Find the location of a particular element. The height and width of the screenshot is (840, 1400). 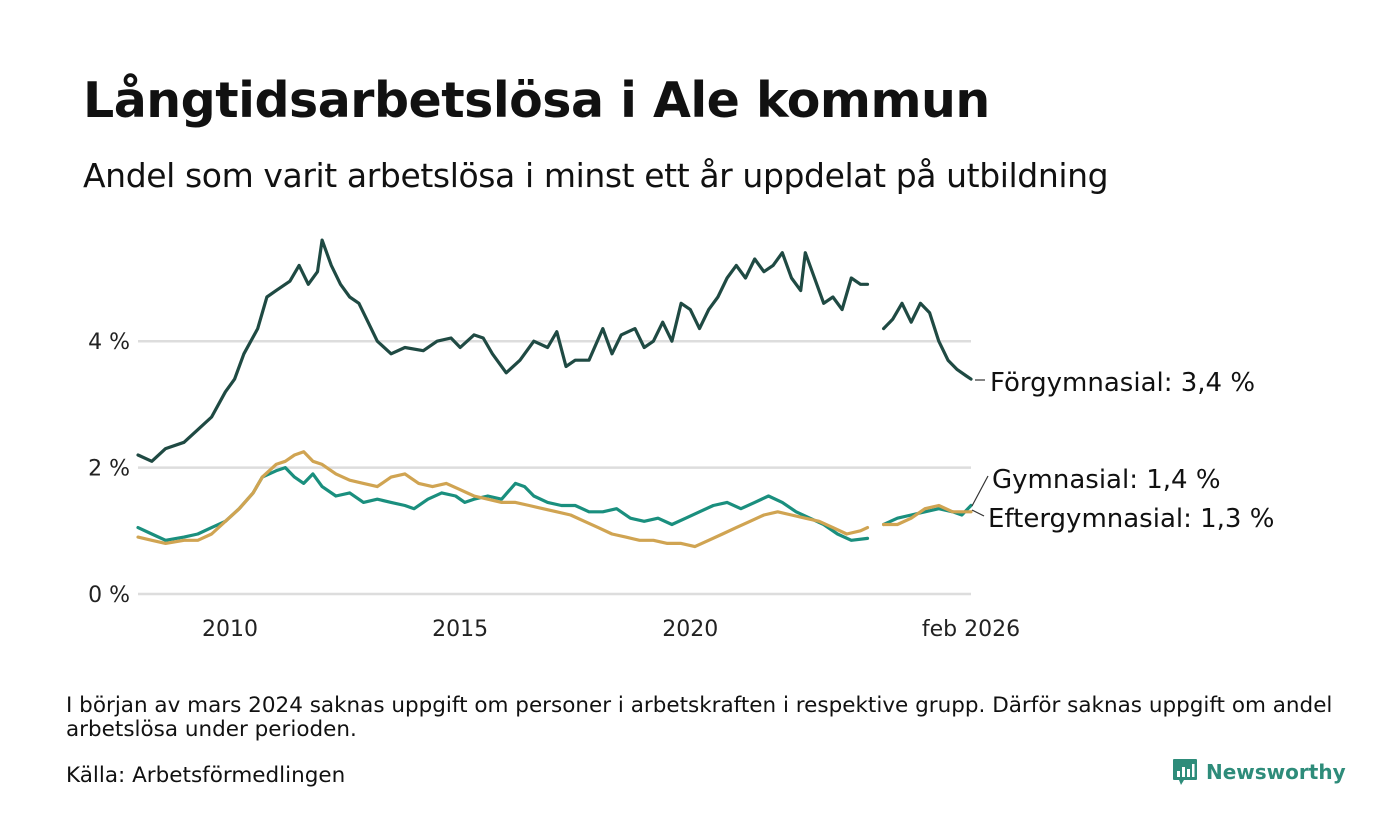

source-note: Källa: Arbetsförmedlingen is located at coordinates (206, 775).